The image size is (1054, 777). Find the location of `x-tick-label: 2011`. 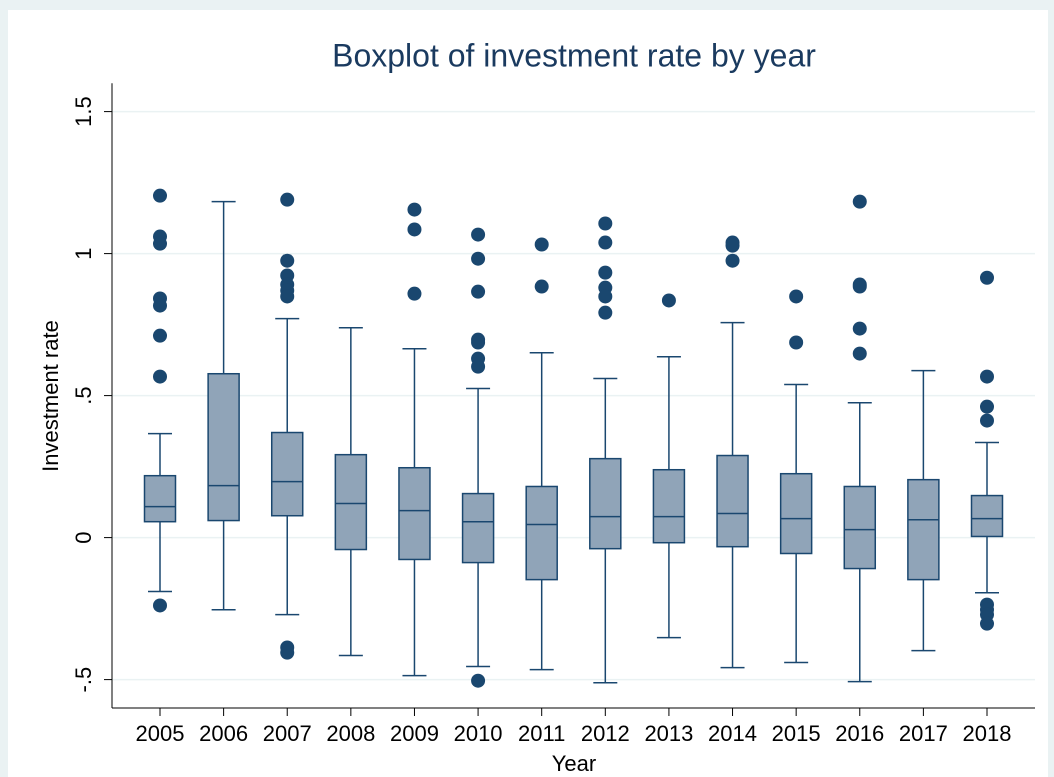

x-tick-label: 2011 is located at coordinates (541, 733).